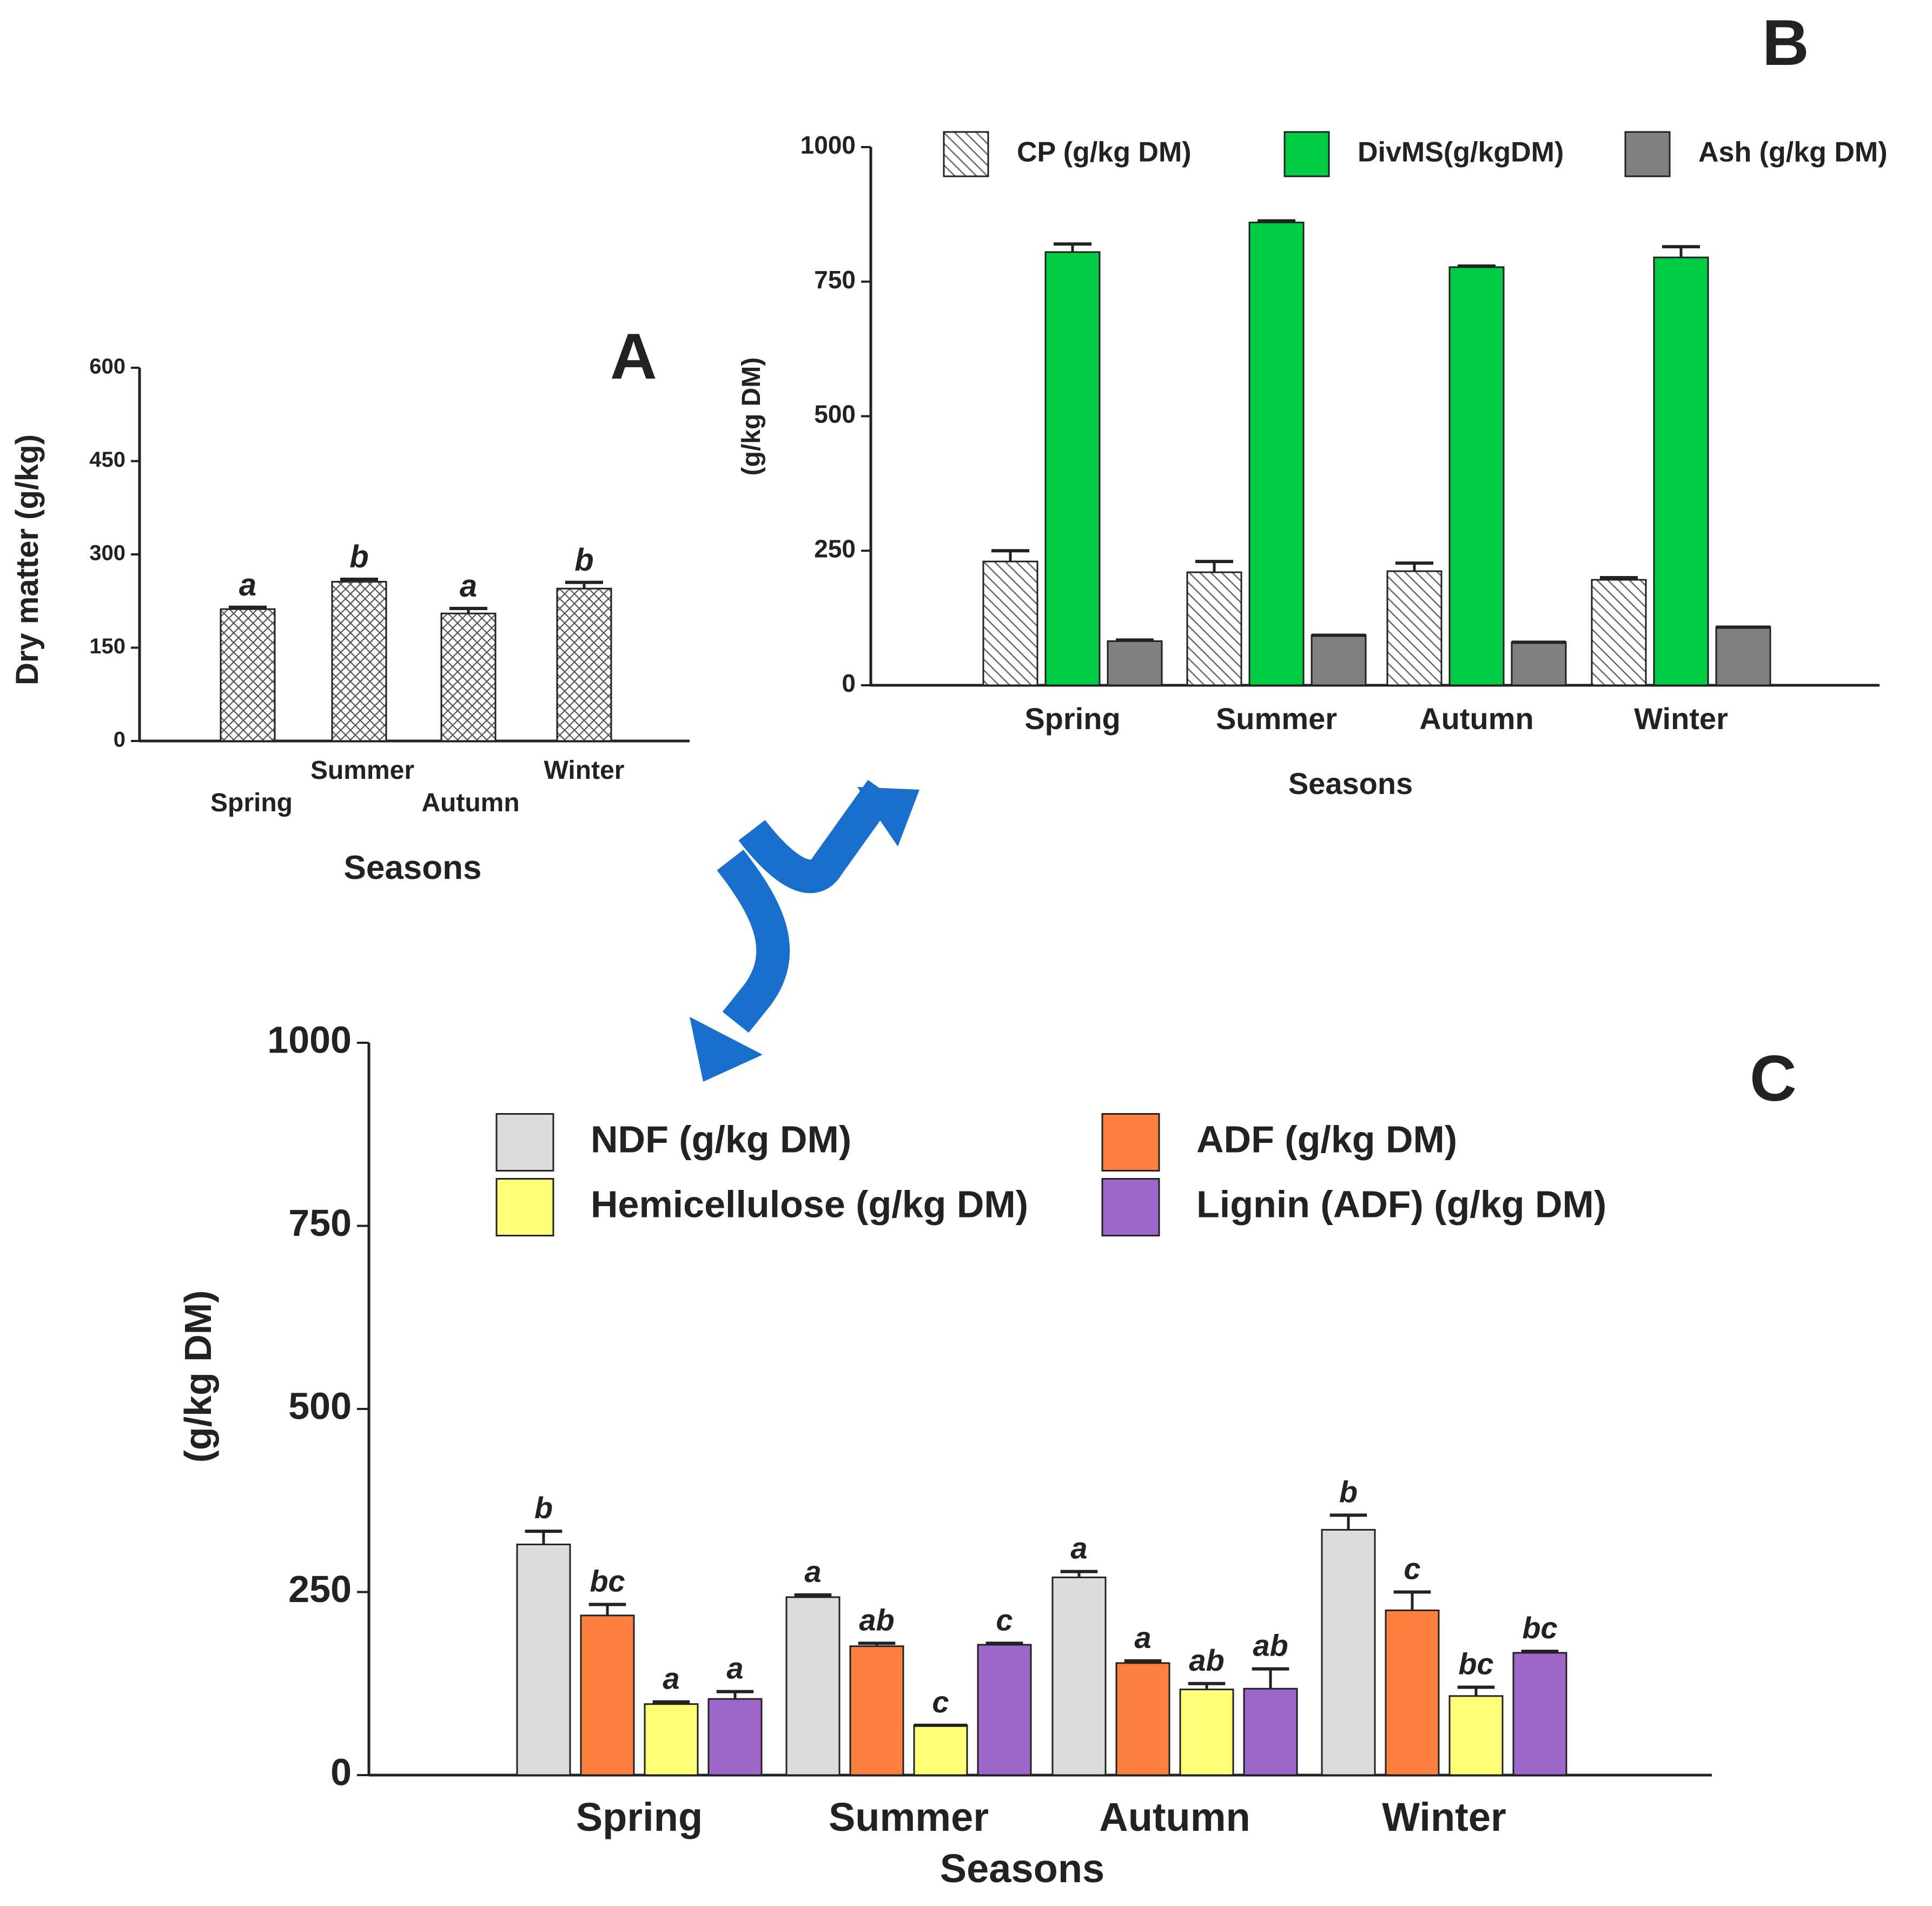  What do you see at coordinates (524, 1207) in the screenshot?
I see `legend-swatch-hemicellulose-g-kg-dm` at bounding box center [524, 1207].